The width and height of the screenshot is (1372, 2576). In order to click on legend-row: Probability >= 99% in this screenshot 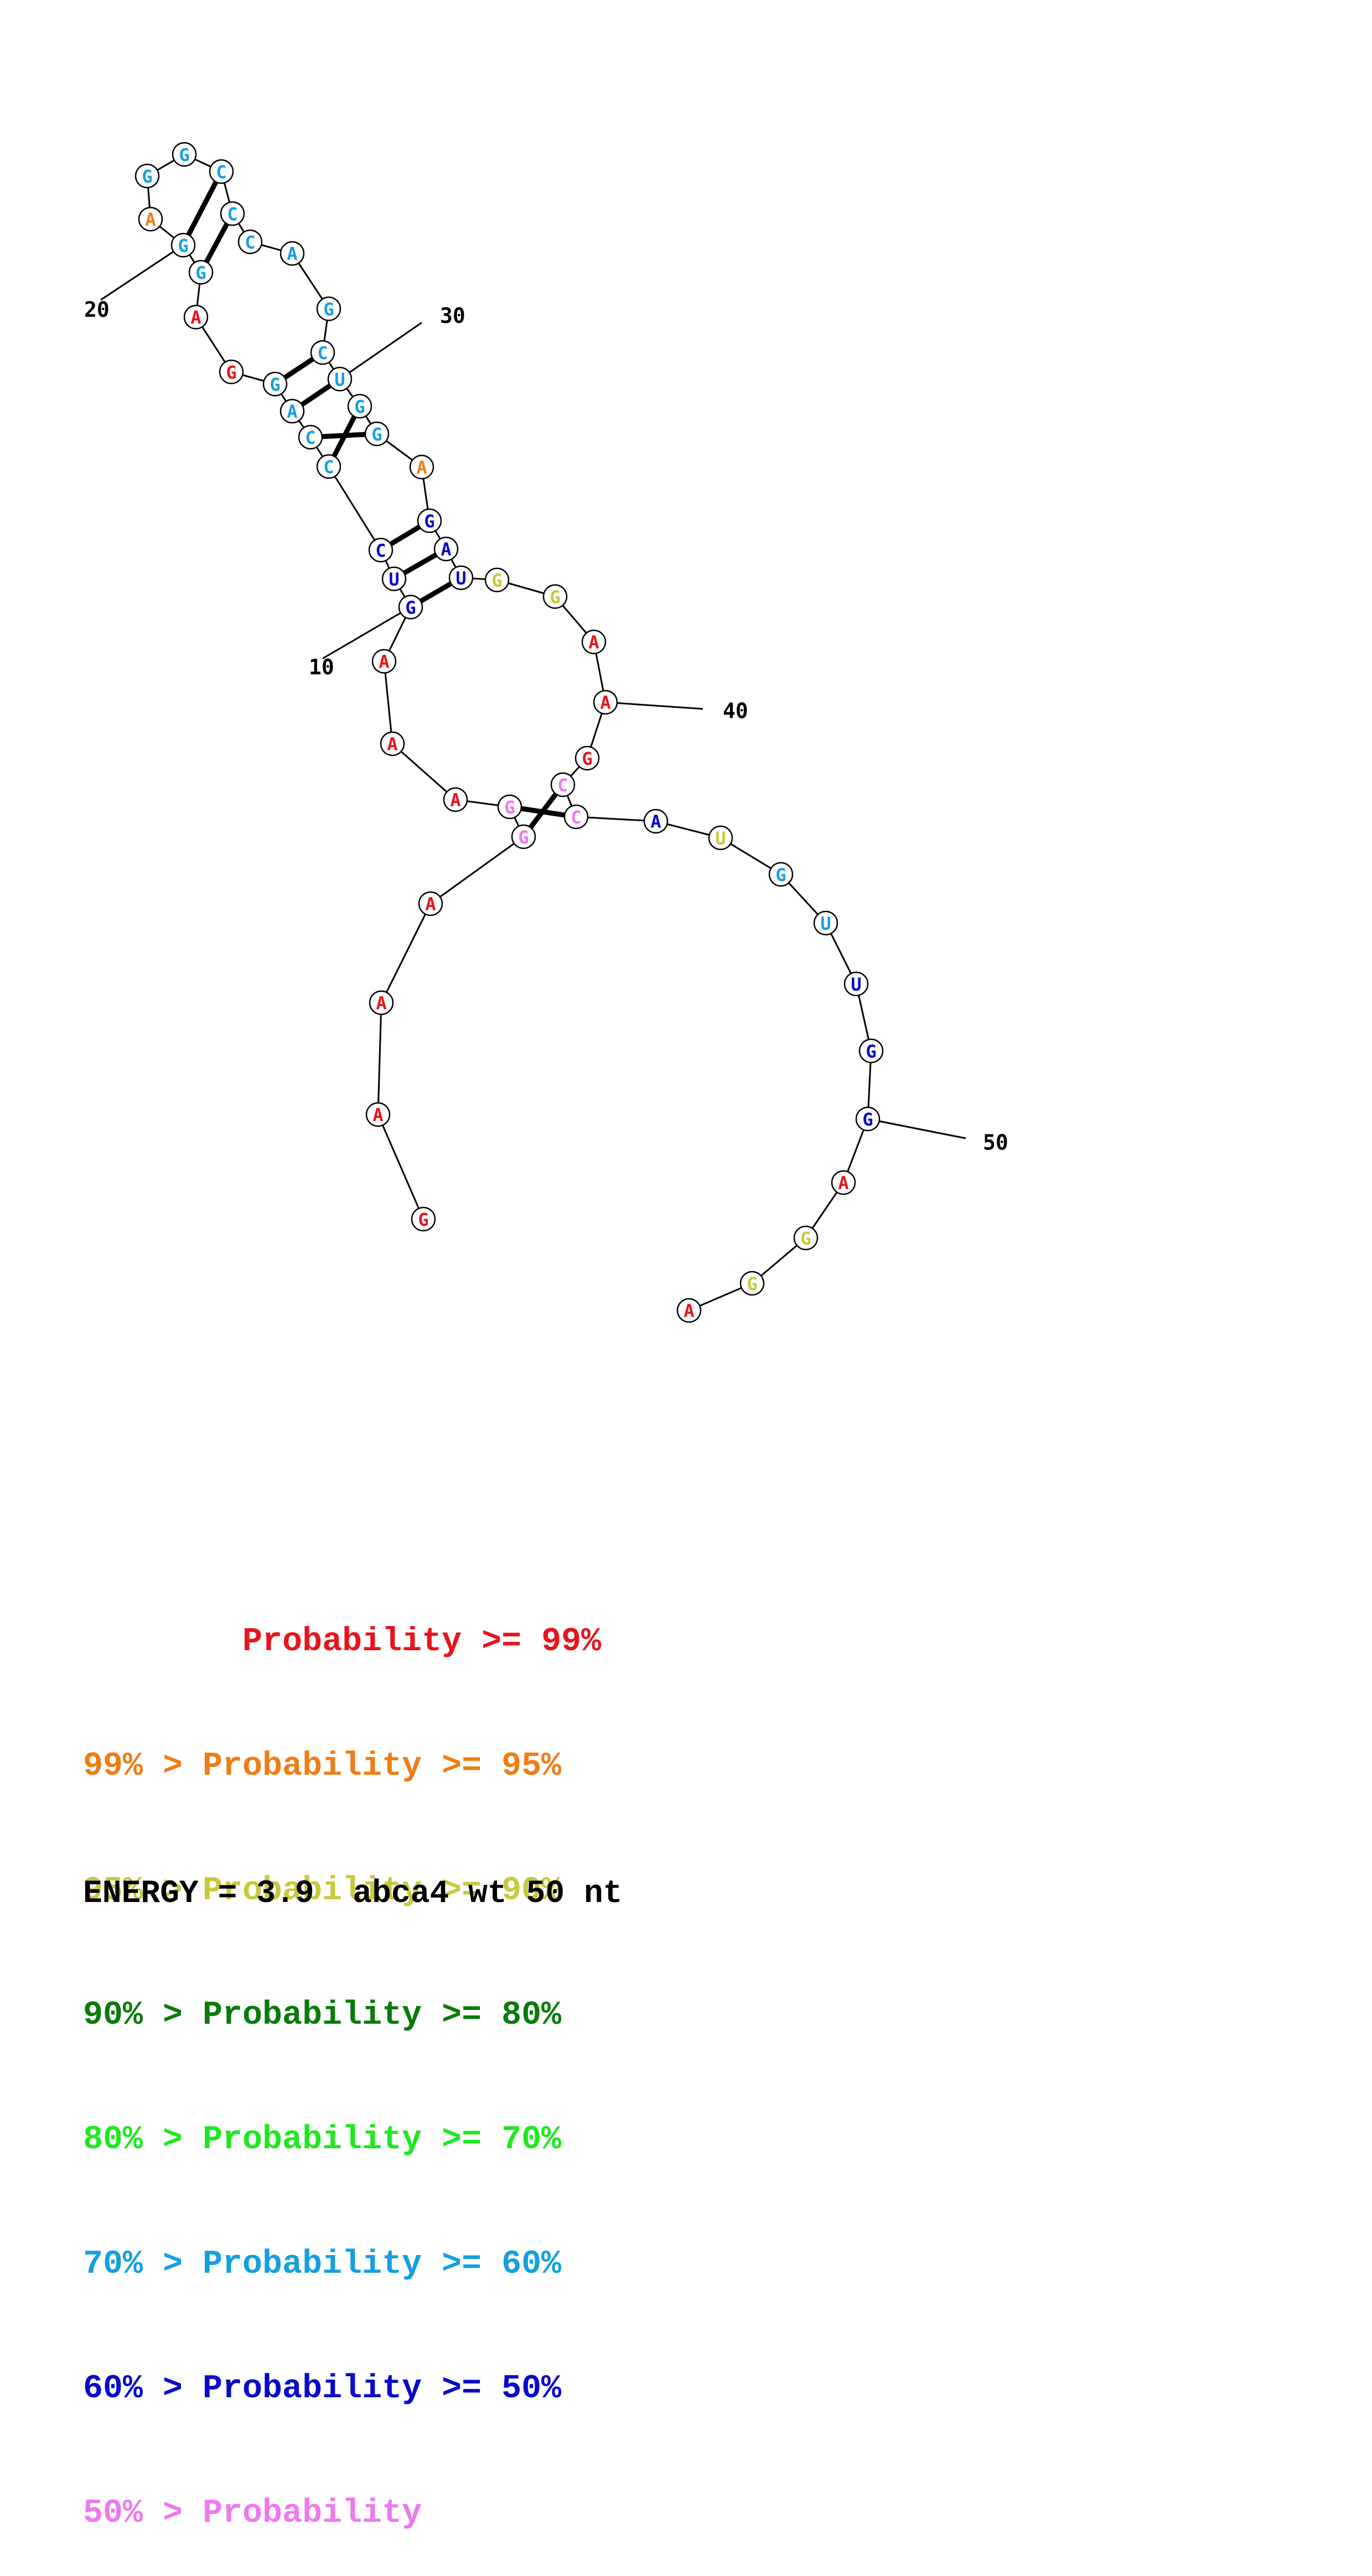, I will do `click(343, 1642)`.